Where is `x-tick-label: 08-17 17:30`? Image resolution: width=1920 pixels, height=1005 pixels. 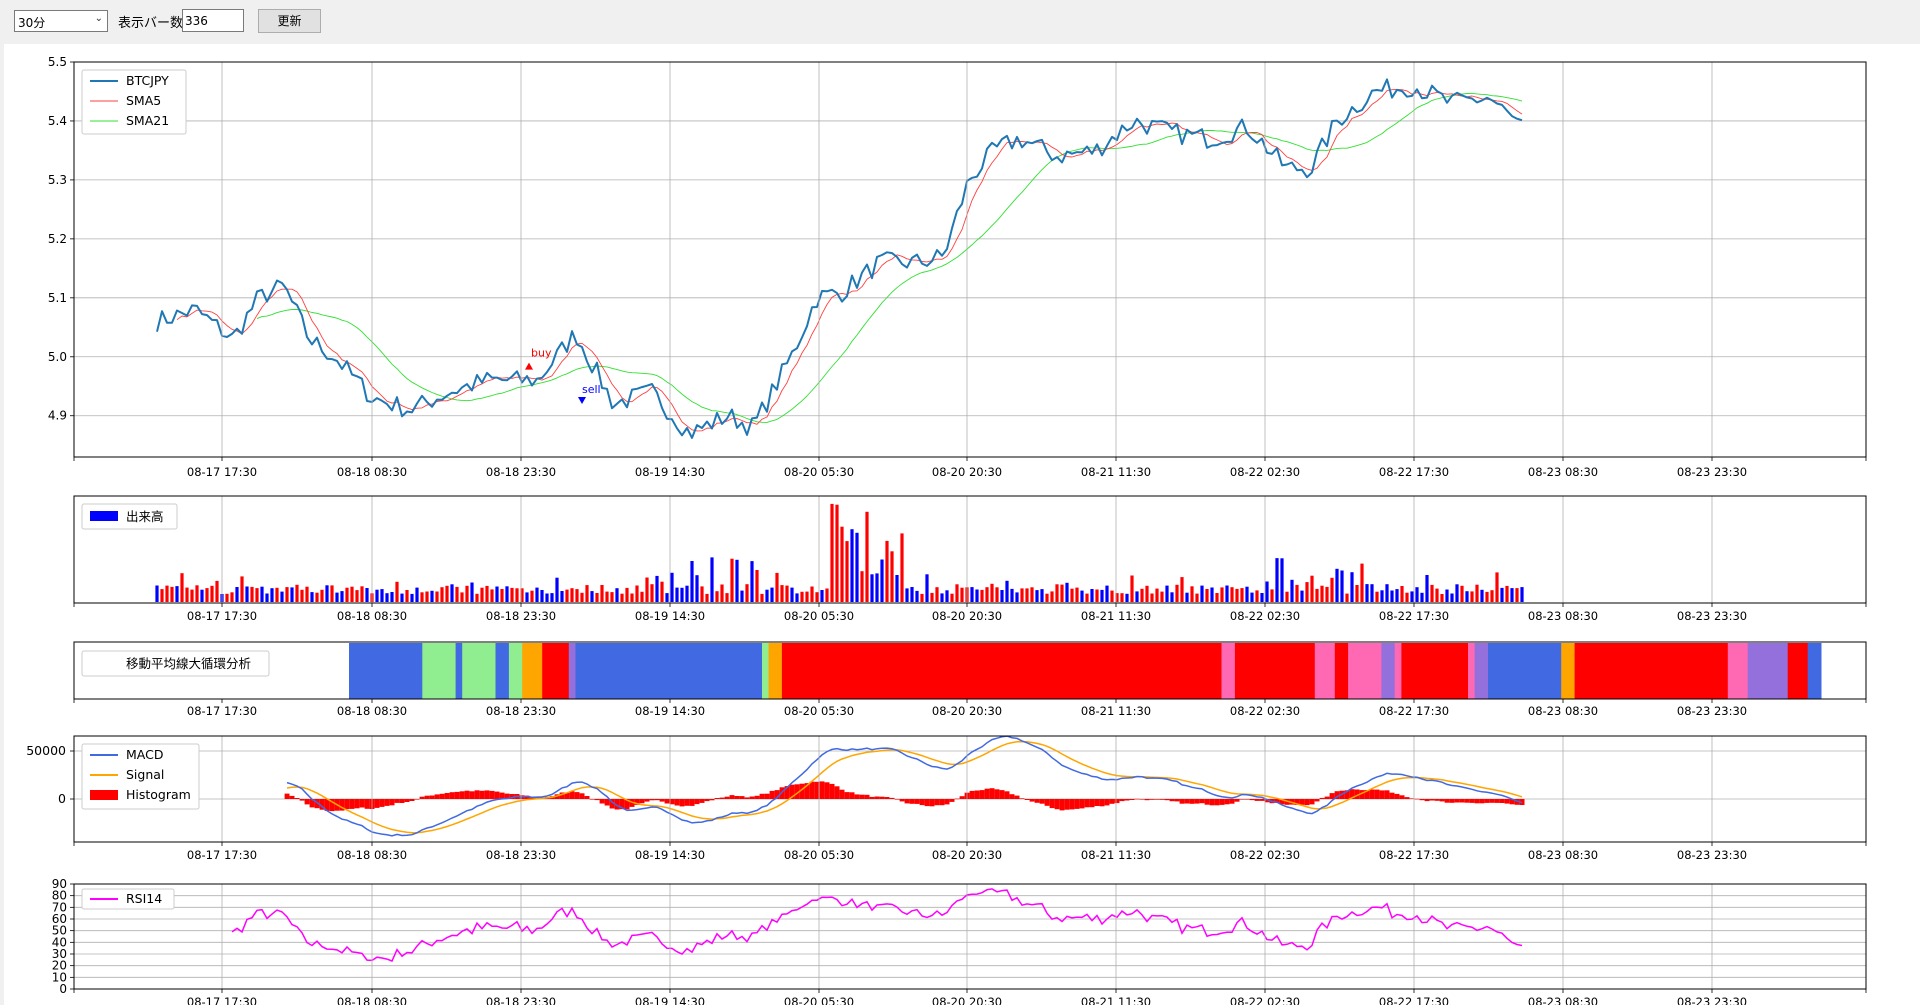
x-tick-label: 08-17 17:30 is located at coordinates (222, 472).